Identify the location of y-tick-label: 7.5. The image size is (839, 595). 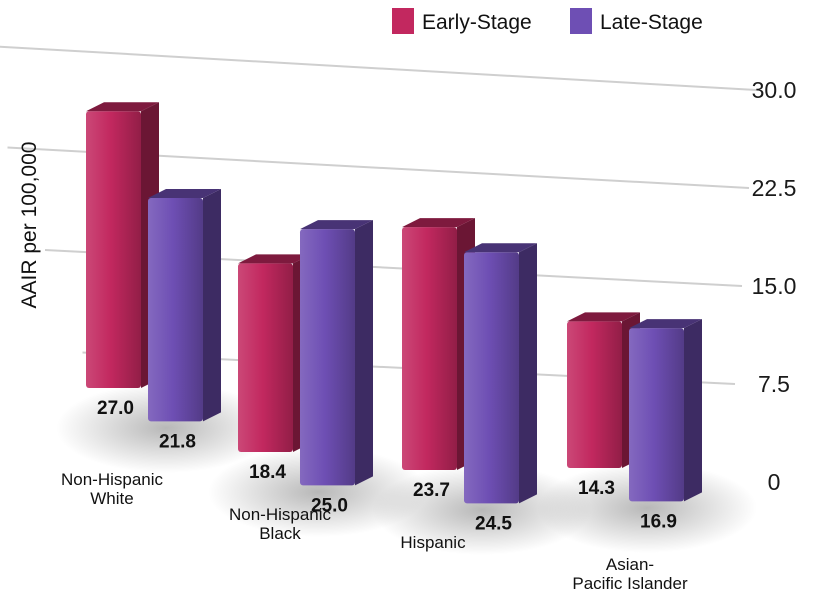
(774, 384).